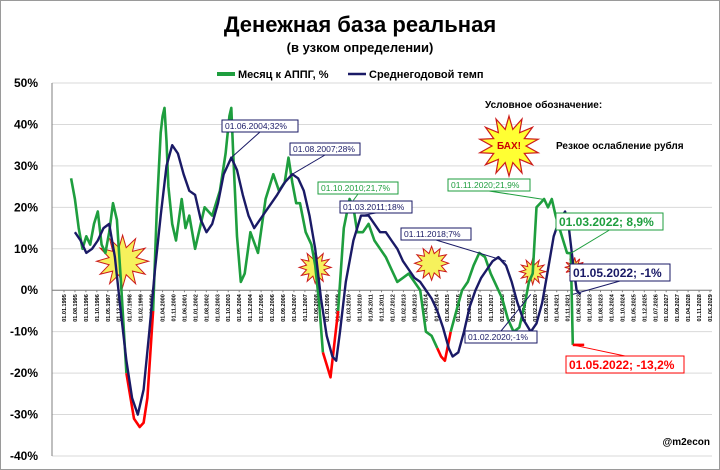 The width and height of the screenshot is (720, 470). I want to click on x-tick-label: 01.01.2016, so click(459, 308).